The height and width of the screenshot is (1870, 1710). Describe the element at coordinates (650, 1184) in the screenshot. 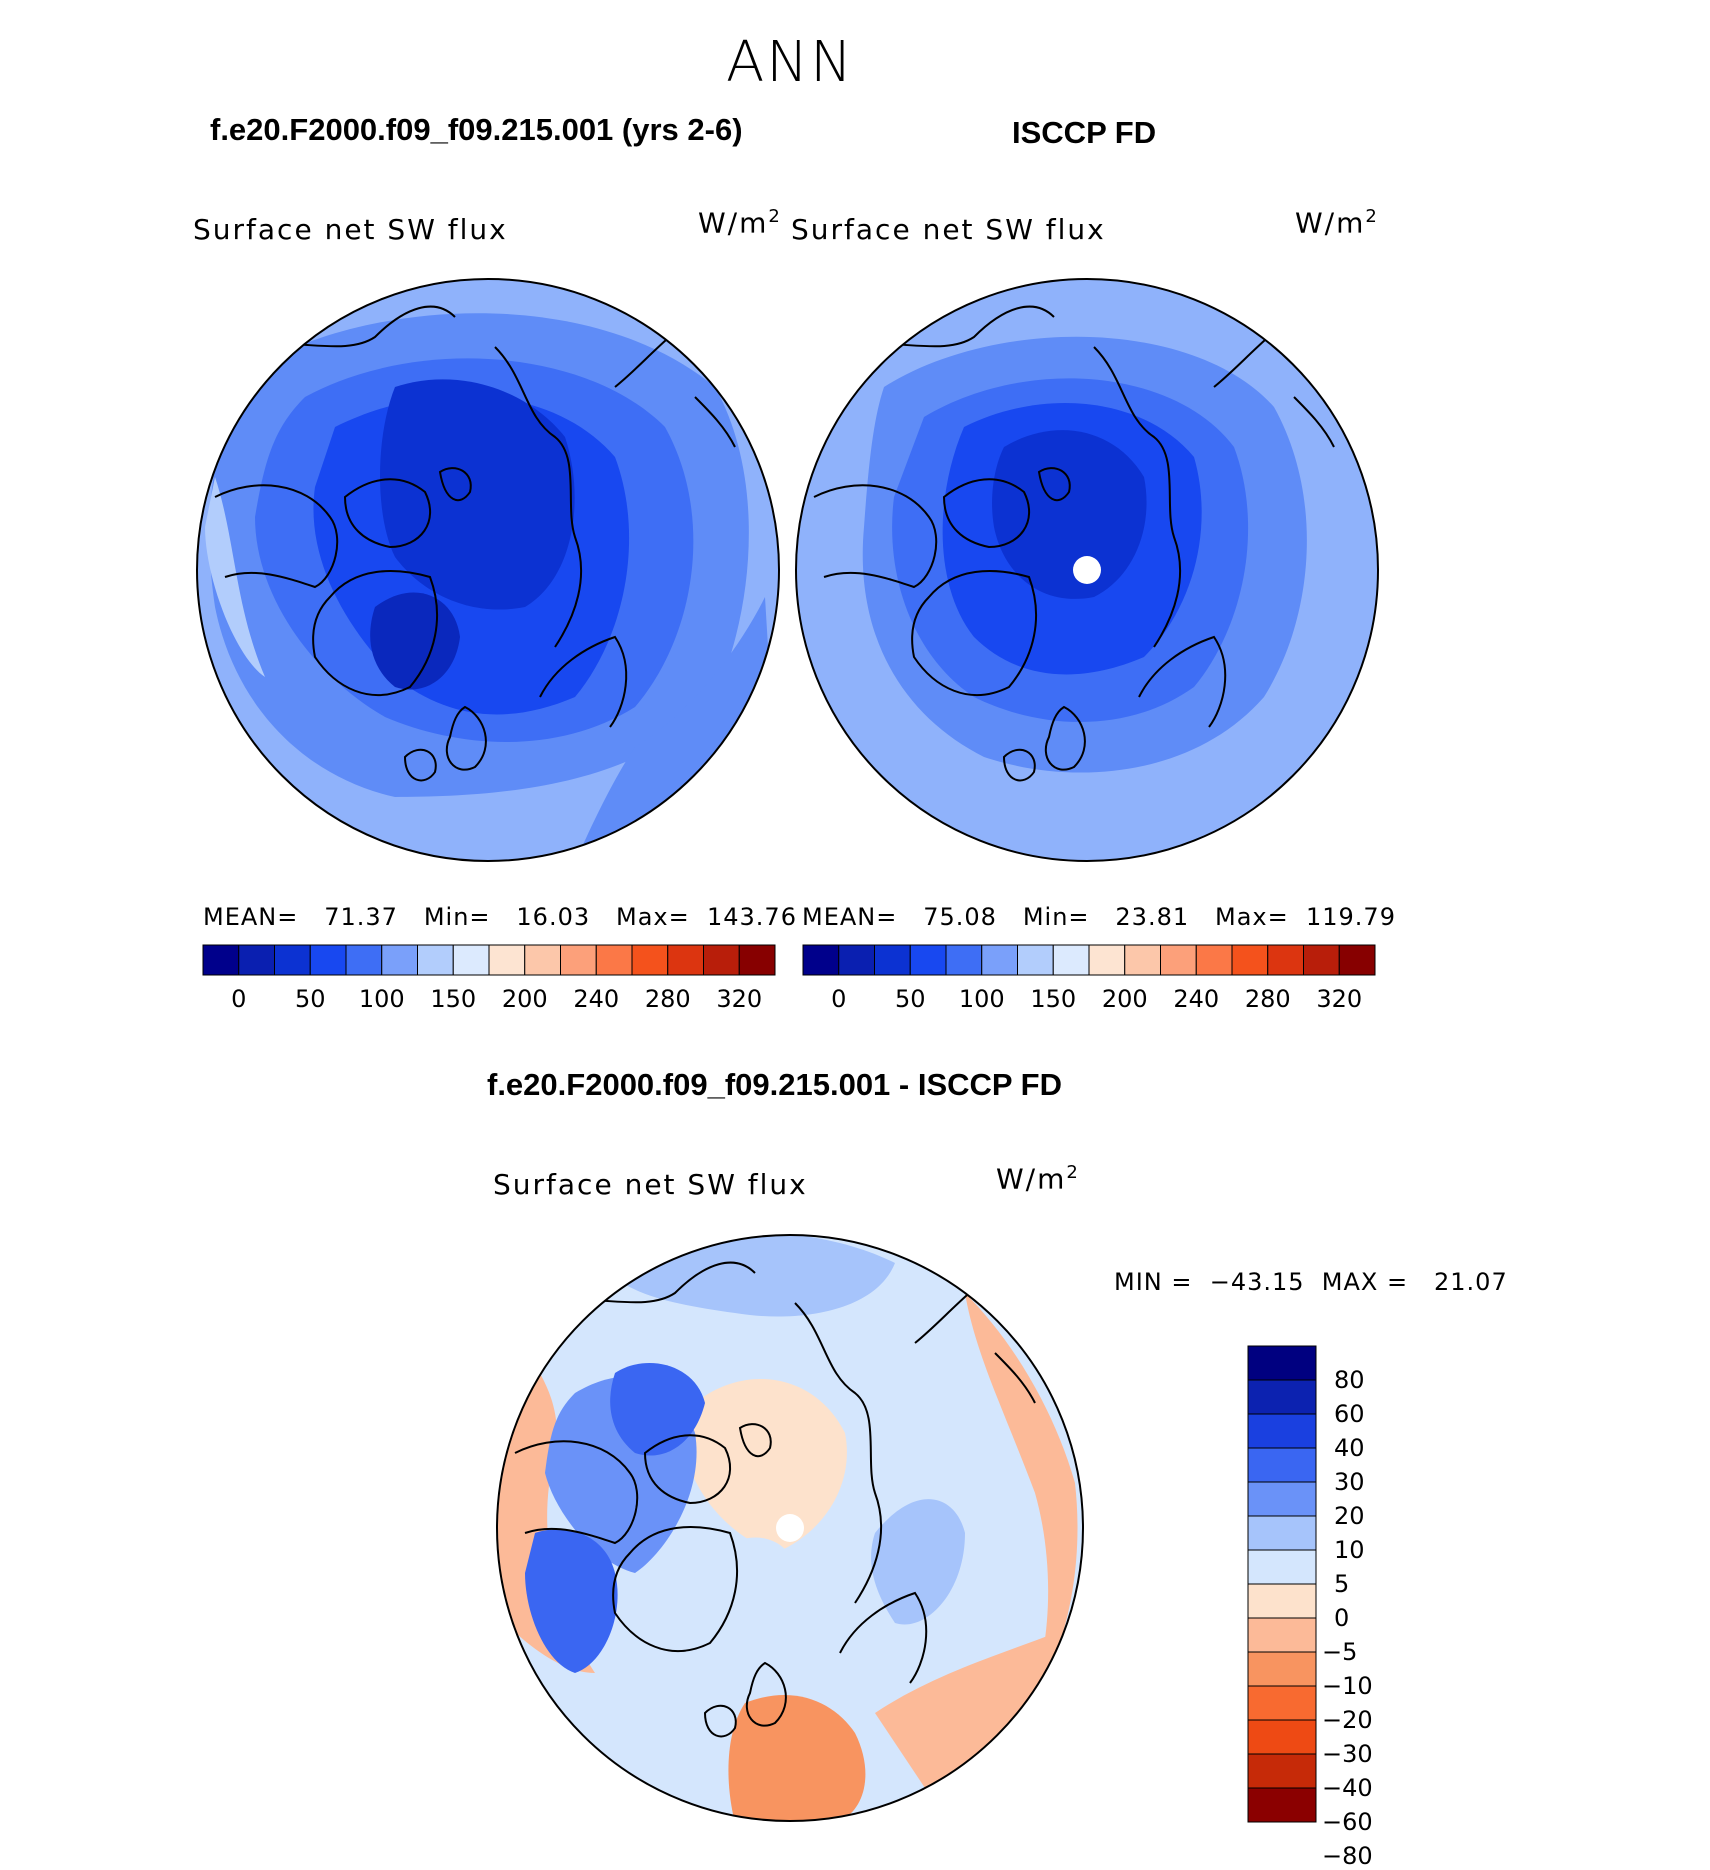

I see `diff-variable-label: Surface net SW flux` at that location.